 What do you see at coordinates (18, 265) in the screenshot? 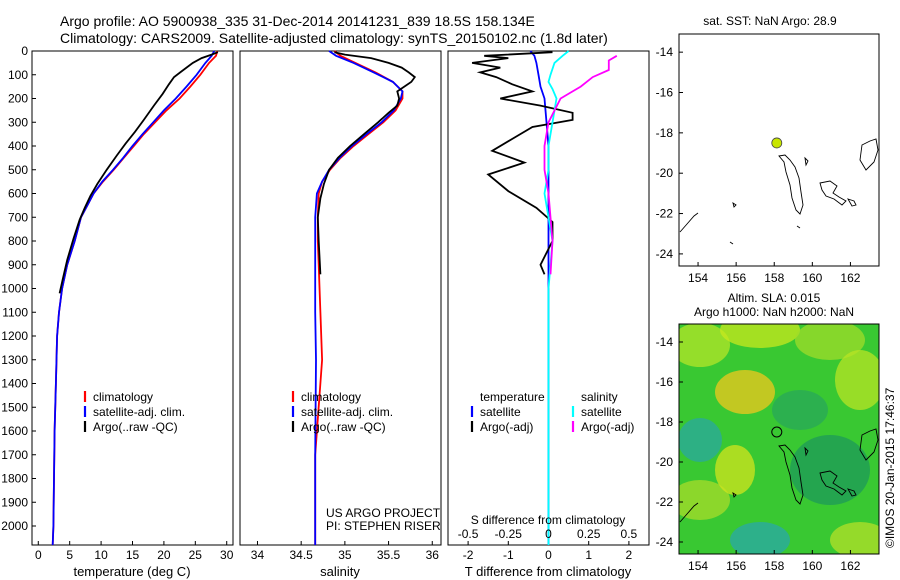
I see `depth-tick-label: 900` at bounding box center [18, 265].